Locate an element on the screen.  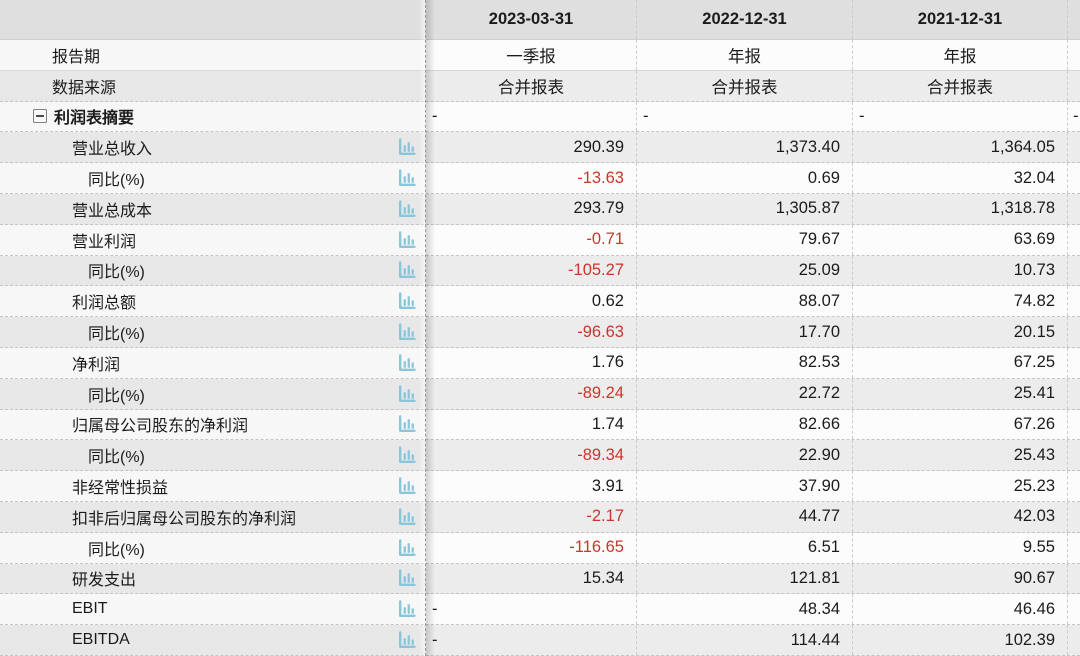
cell-value-col2: 114.44 is located at coordinates (745, 640).